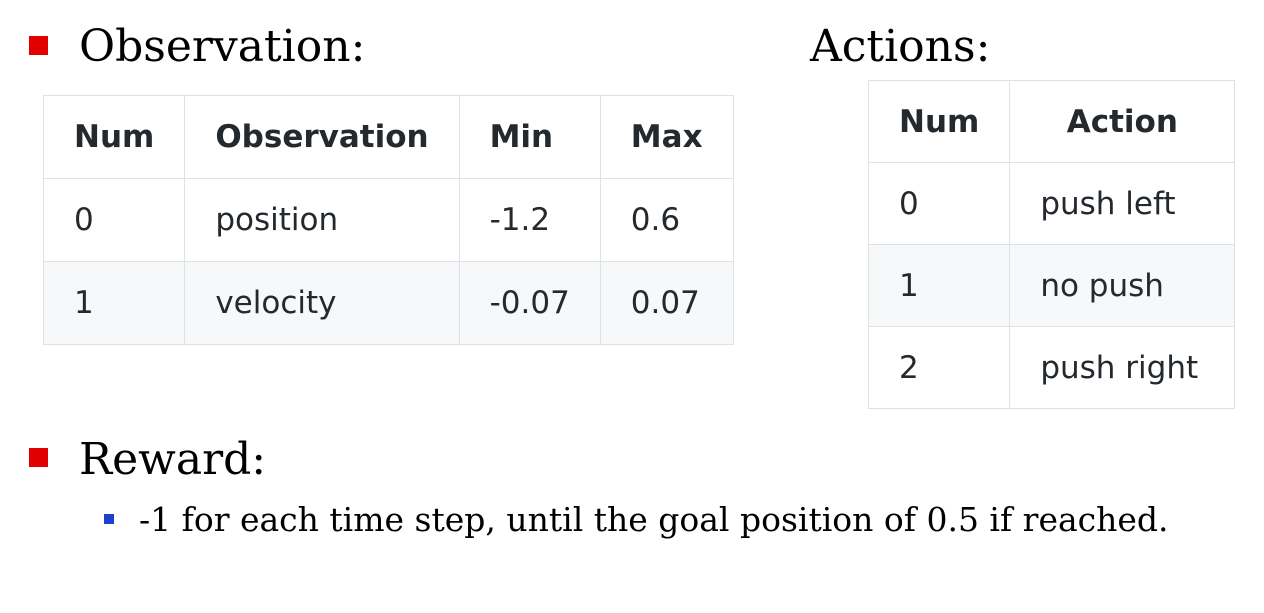 This screenshot has height=613, width=1264. Describe the element at coordinates (173, 459) in the screenshot. I see `reward-heading: Reward:` at that location.